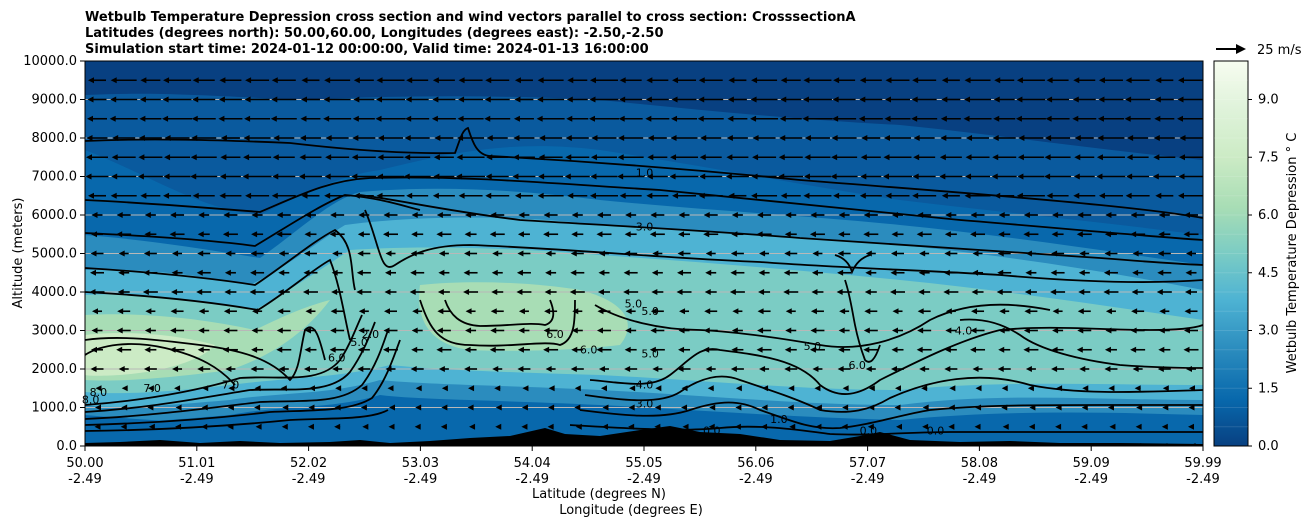  Describe the element at coordinates (822, 325) in the screenshot. I see `contour-mid-5b` at that location.